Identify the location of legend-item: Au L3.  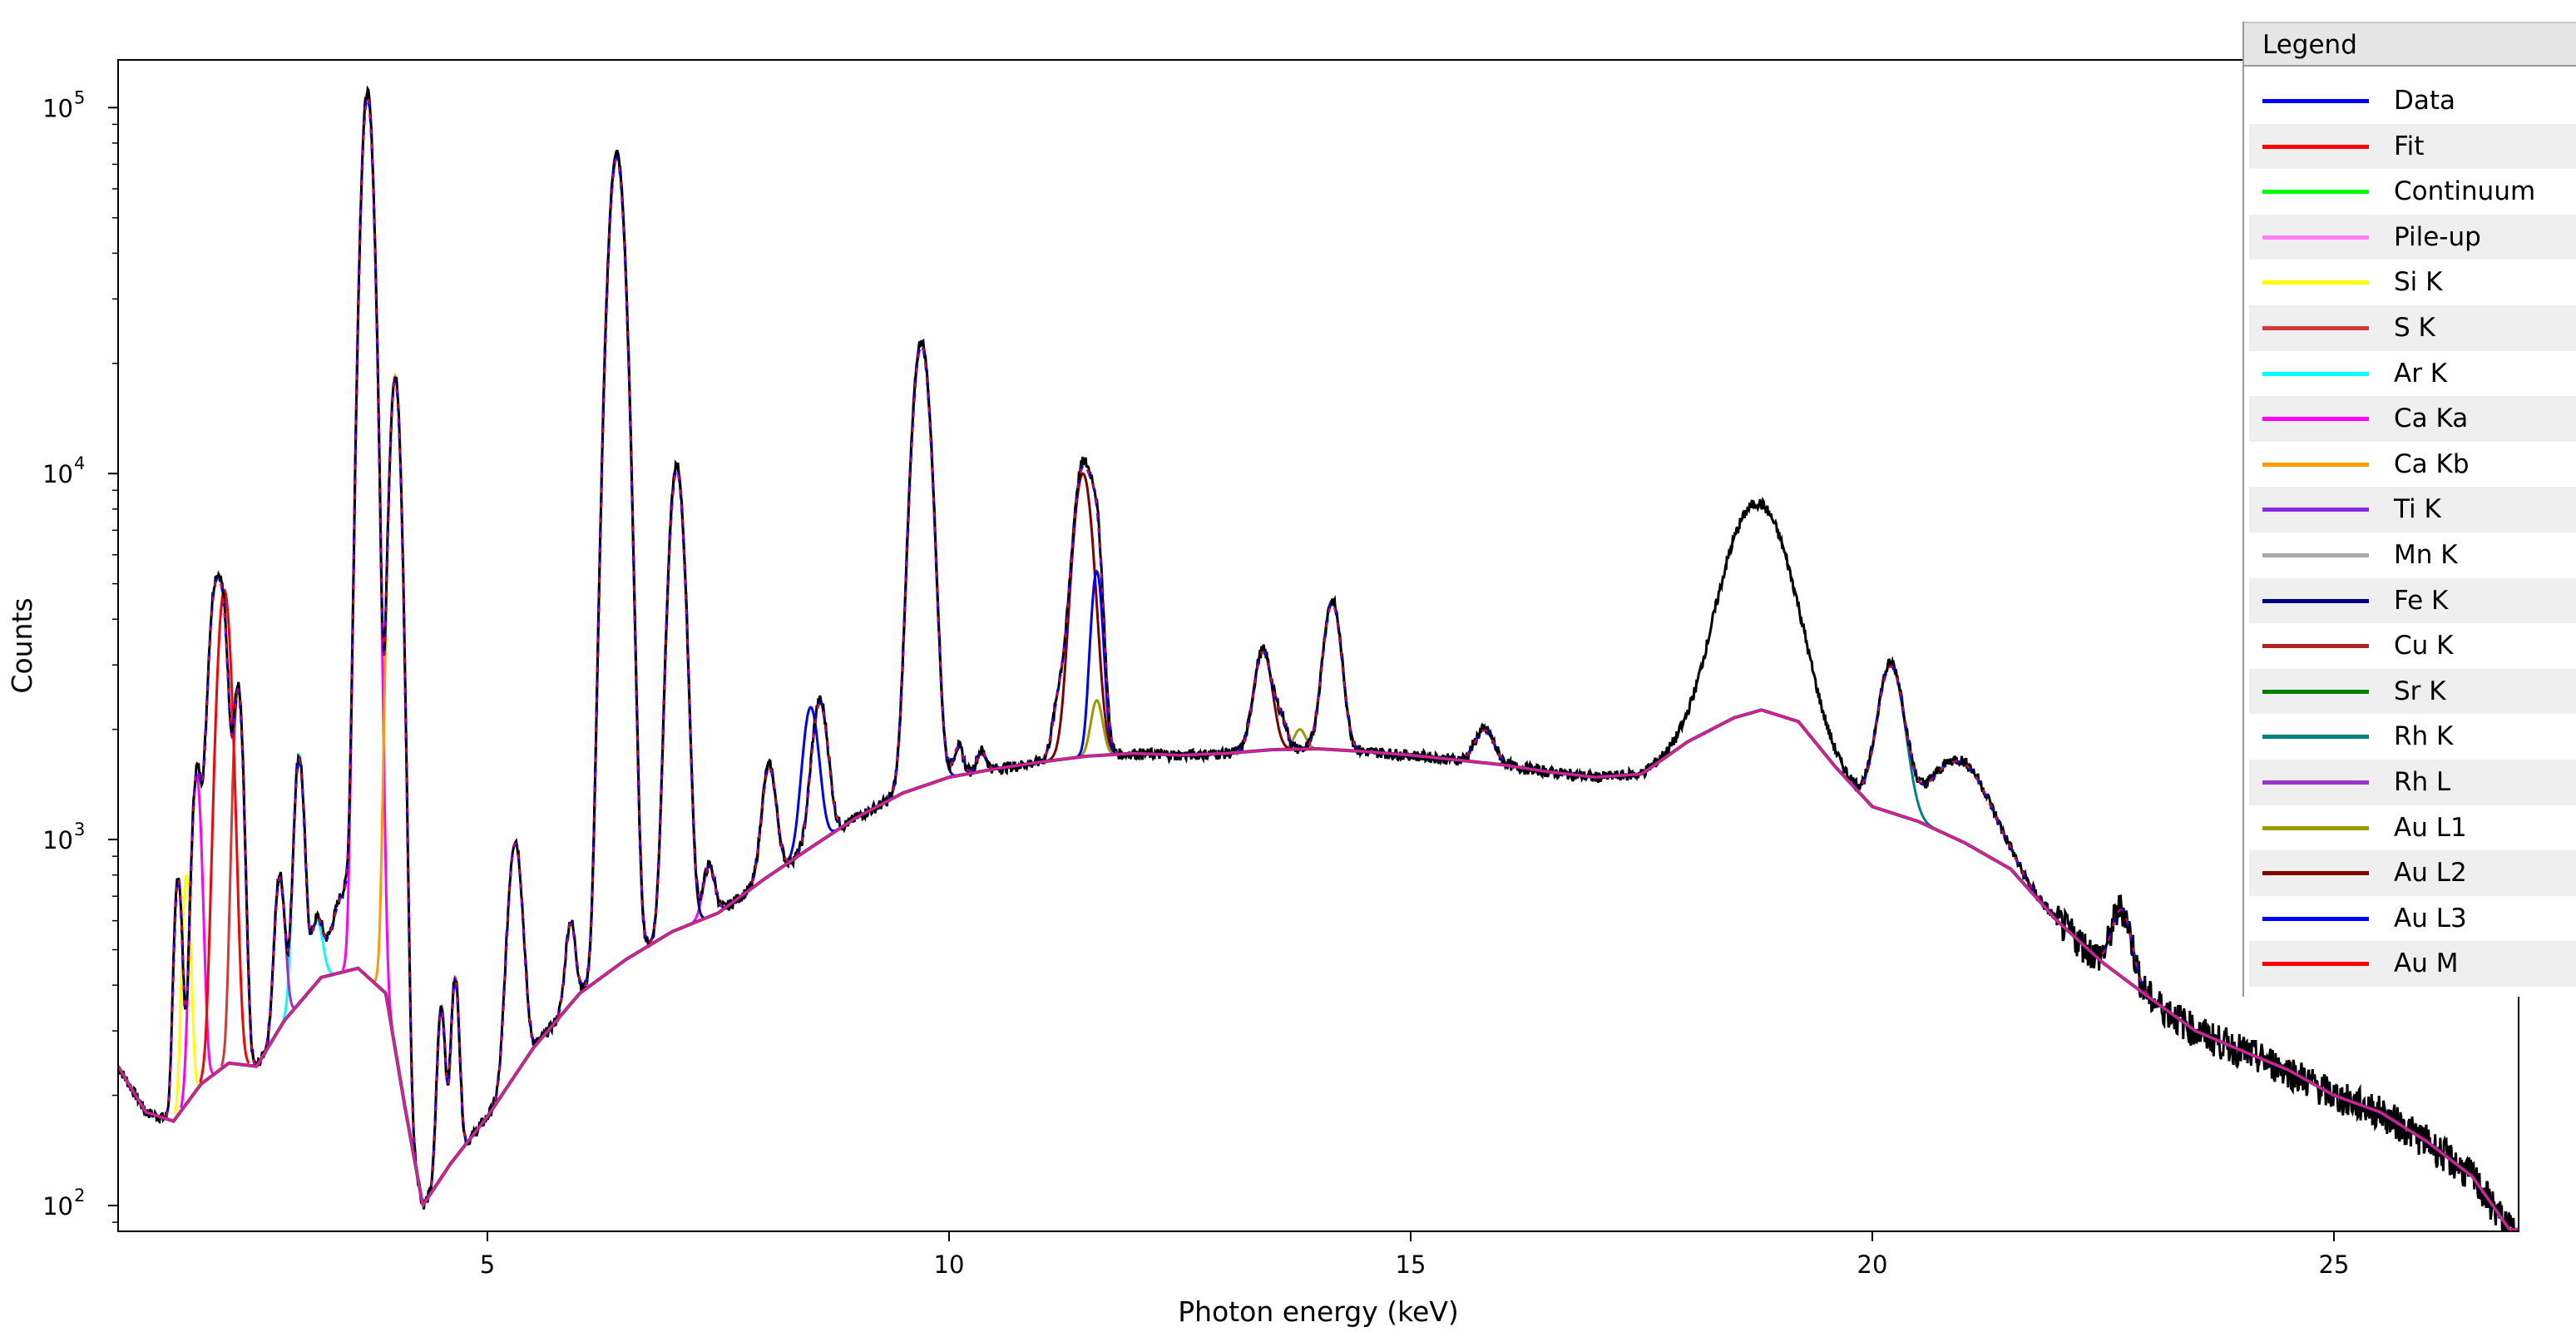
(2412, 919).